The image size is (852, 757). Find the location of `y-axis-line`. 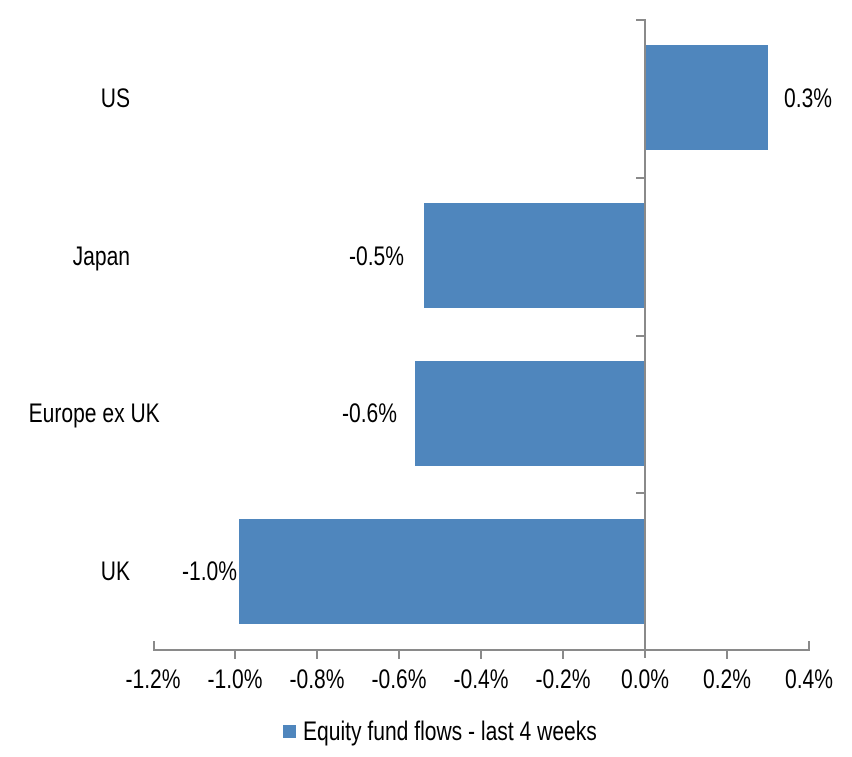

y-axis-line is located at coordinates (645, 338).